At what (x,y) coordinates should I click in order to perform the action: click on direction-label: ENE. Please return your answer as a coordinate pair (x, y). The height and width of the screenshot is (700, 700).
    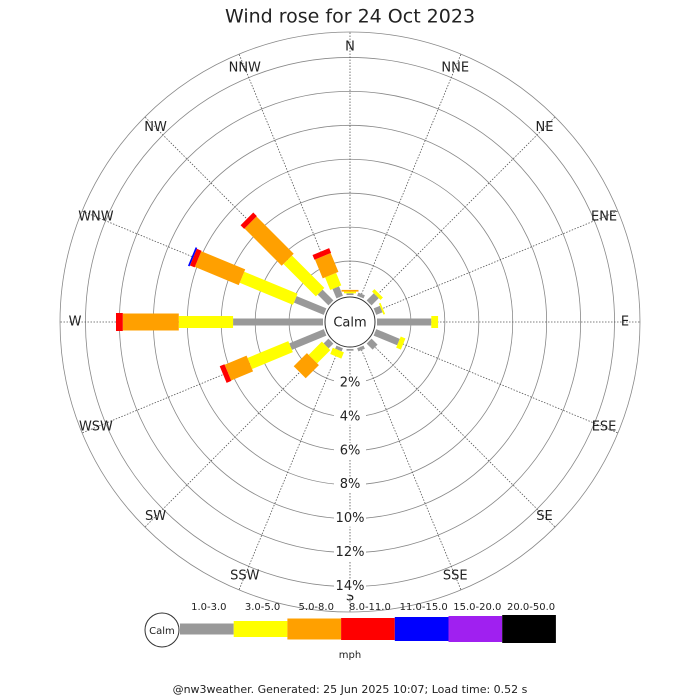
    Looking at the image, I should click on (604, 216).